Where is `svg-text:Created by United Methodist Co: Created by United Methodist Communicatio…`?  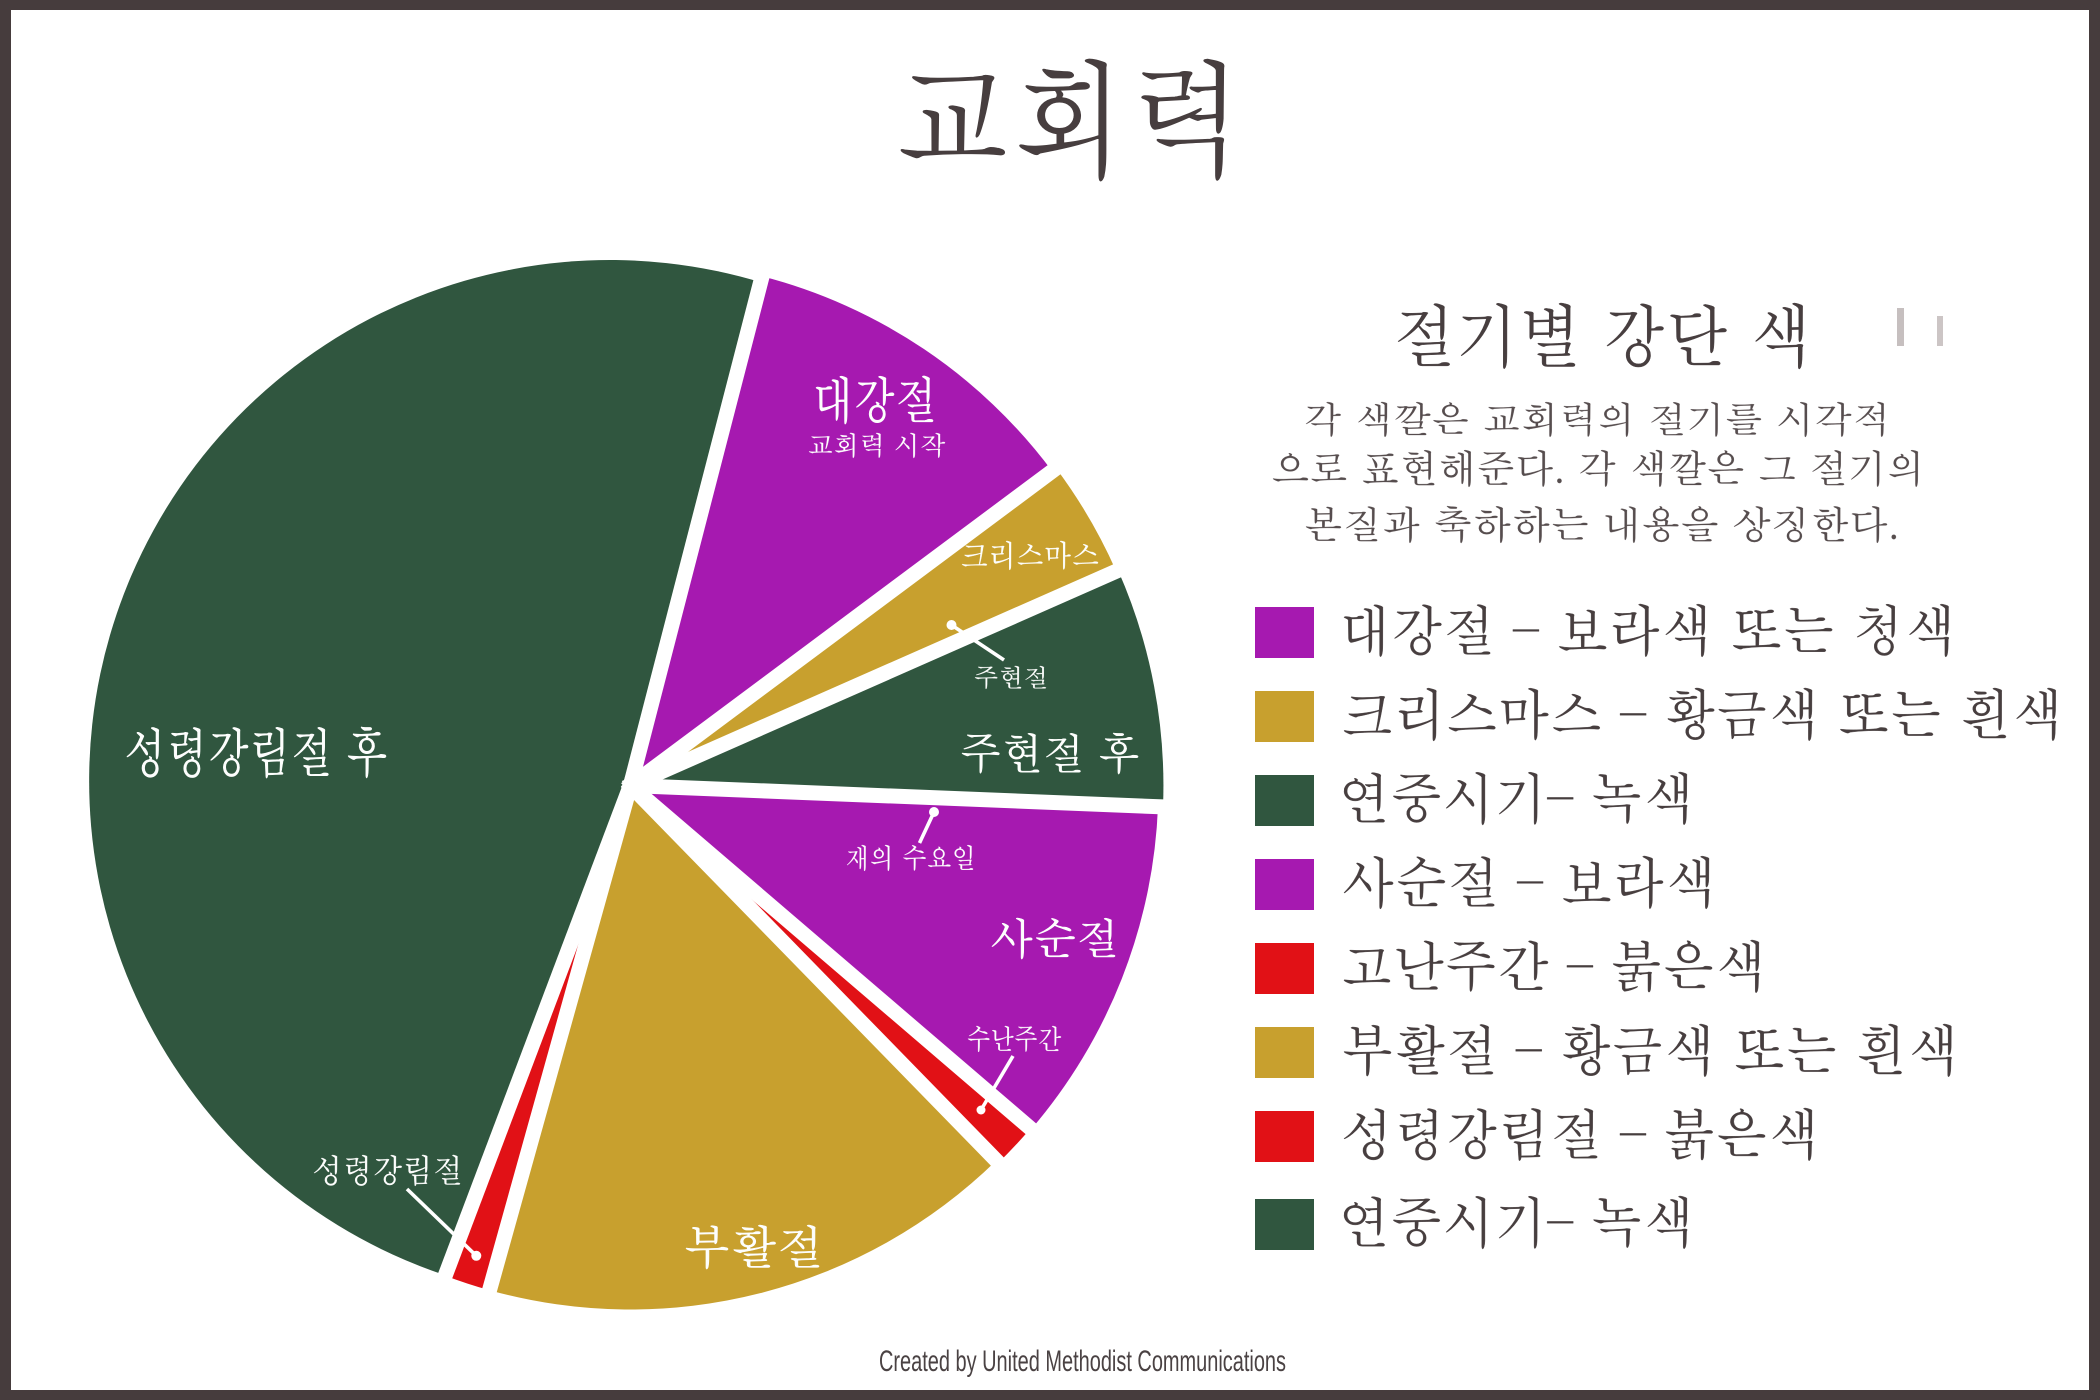 svg-text:Created by United Methodist Co: Created by United Methodist Communicatio… is located at coordinates (1082, 1361).